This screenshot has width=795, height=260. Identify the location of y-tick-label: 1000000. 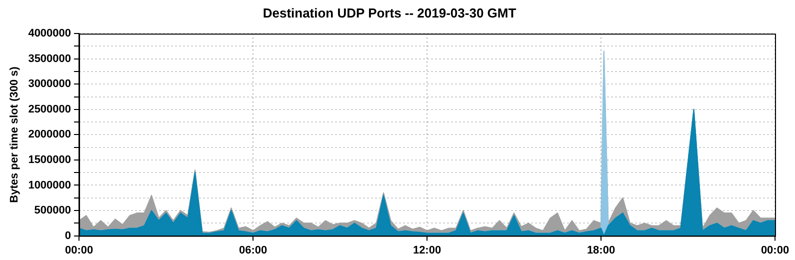
(50, 185).